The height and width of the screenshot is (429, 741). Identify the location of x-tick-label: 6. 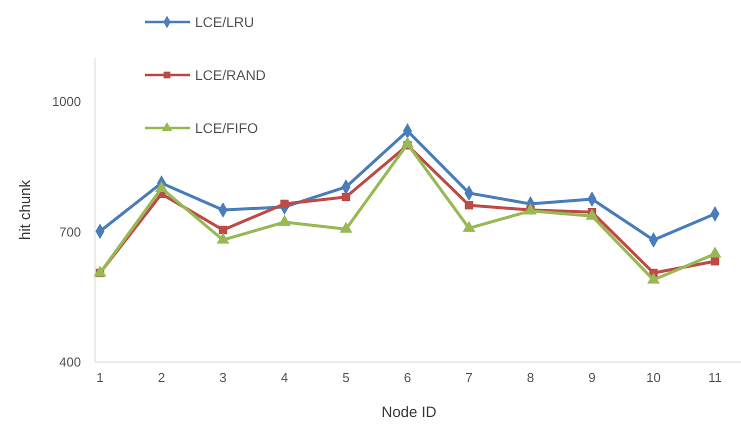
(408, 377).